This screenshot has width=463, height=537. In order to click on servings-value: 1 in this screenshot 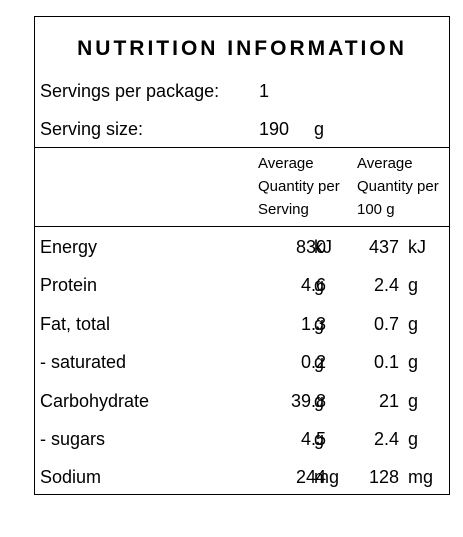, I will do `click(264, 91)`.